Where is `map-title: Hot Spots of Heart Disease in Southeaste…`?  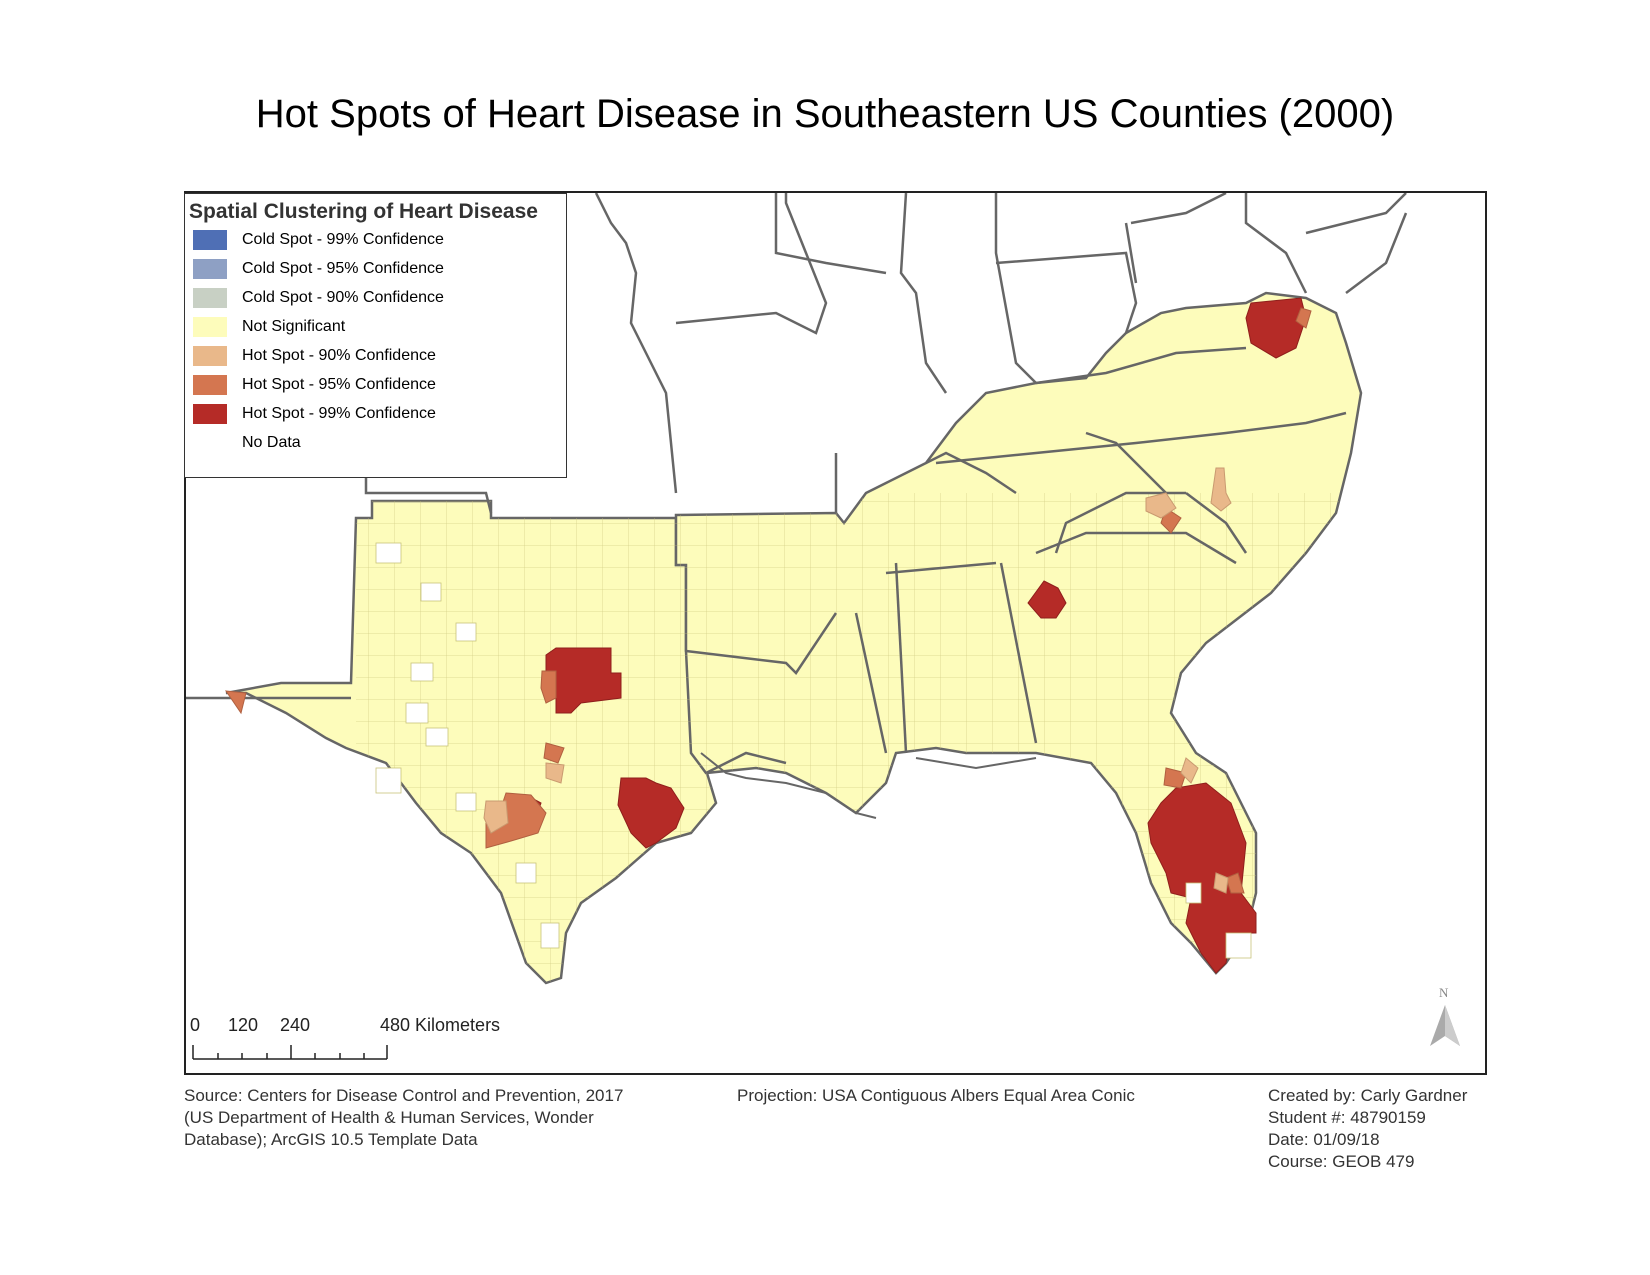
map-title: Hot Spots of Heart Disease in Southeaste… is located at coordinates (825, 114).